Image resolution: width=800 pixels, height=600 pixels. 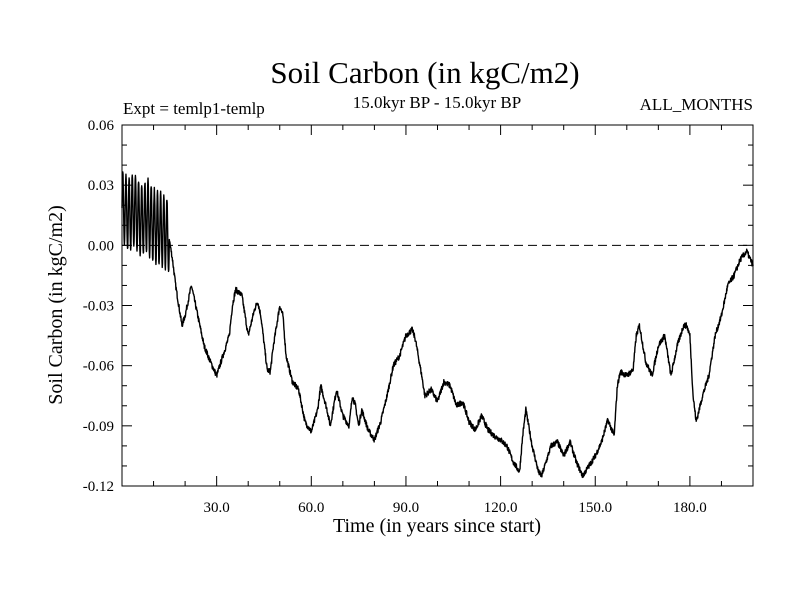 I want to click on y-axis-label: Soil Carbon (in kgC/m2), so click(x=56, y=304).